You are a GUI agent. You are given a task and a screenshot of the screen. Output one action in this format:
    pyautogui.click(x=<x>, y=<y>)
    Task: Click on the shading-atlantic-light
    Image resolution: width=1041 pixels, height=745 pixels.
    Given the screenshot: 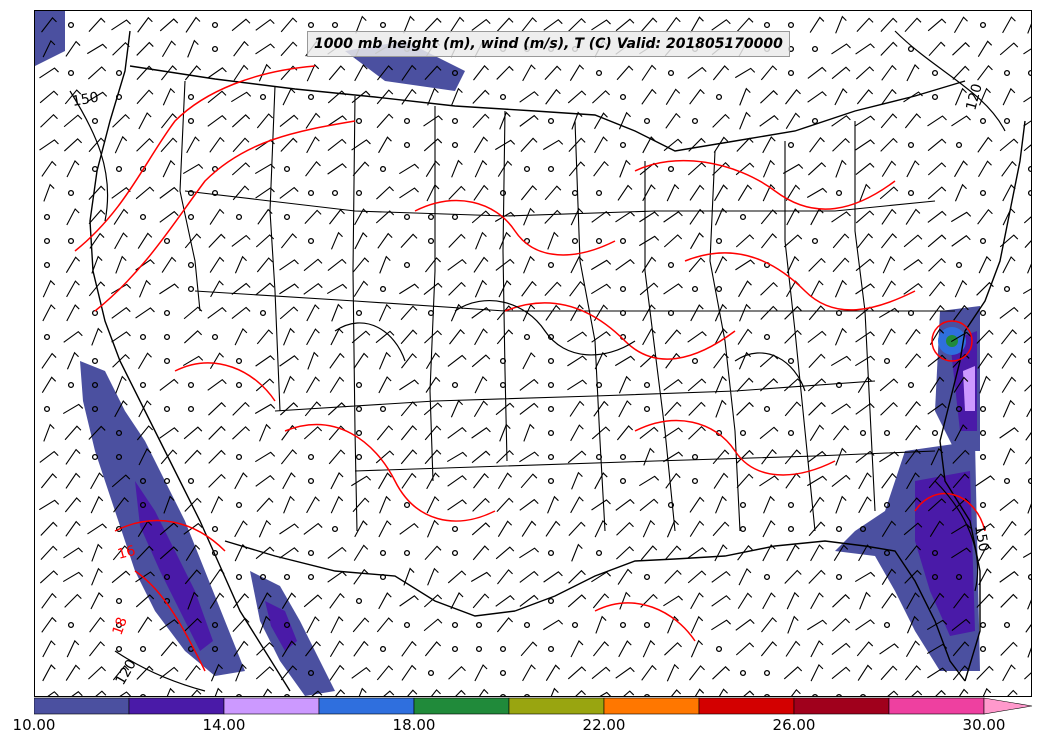 What is the action you would take?
    pyautogui.click(x=969, y=388)
    